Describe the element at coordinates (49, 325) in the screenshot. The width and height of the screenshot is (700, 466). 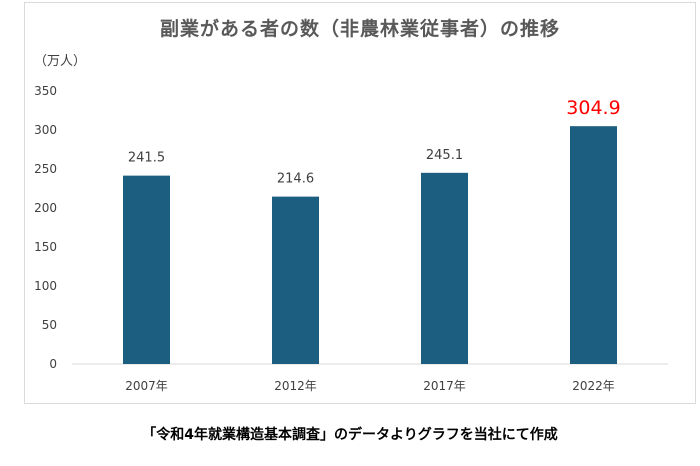
I see `y-tick-label: 50` at that location.